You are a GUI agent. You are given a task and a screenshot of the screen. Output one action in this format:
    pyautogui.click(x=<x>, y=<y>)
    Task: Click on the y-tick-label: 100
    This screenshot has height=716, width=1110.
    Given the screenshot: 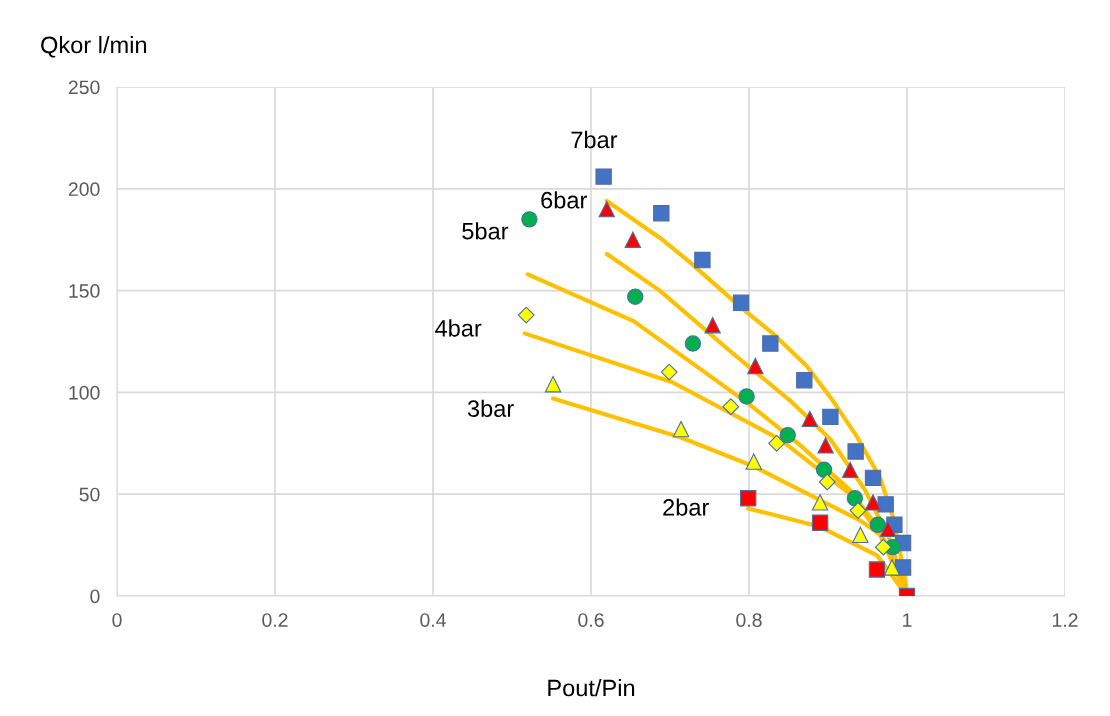 What is the action you would take?
    pyautogui.click(x=84, y=392)
    